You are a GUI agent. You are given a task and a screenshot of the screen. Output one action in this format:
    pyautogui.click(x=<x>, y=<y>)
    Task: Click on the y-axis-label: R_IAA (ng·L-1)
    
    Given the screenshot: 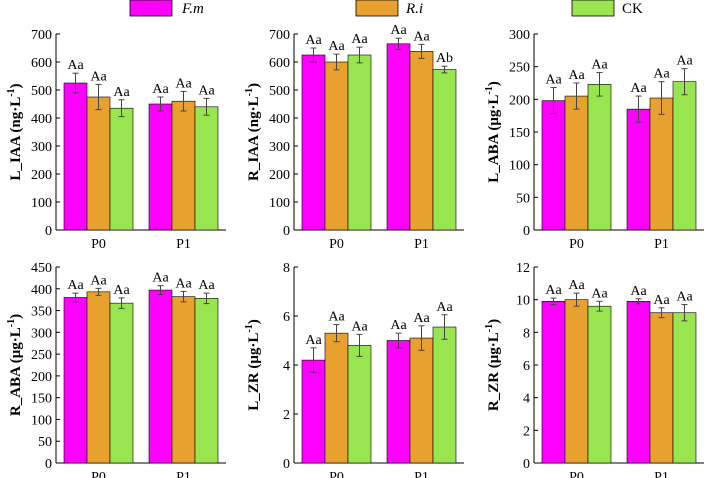 What is the action you would take?
    pyautogui.click(x=253, y=132)
    